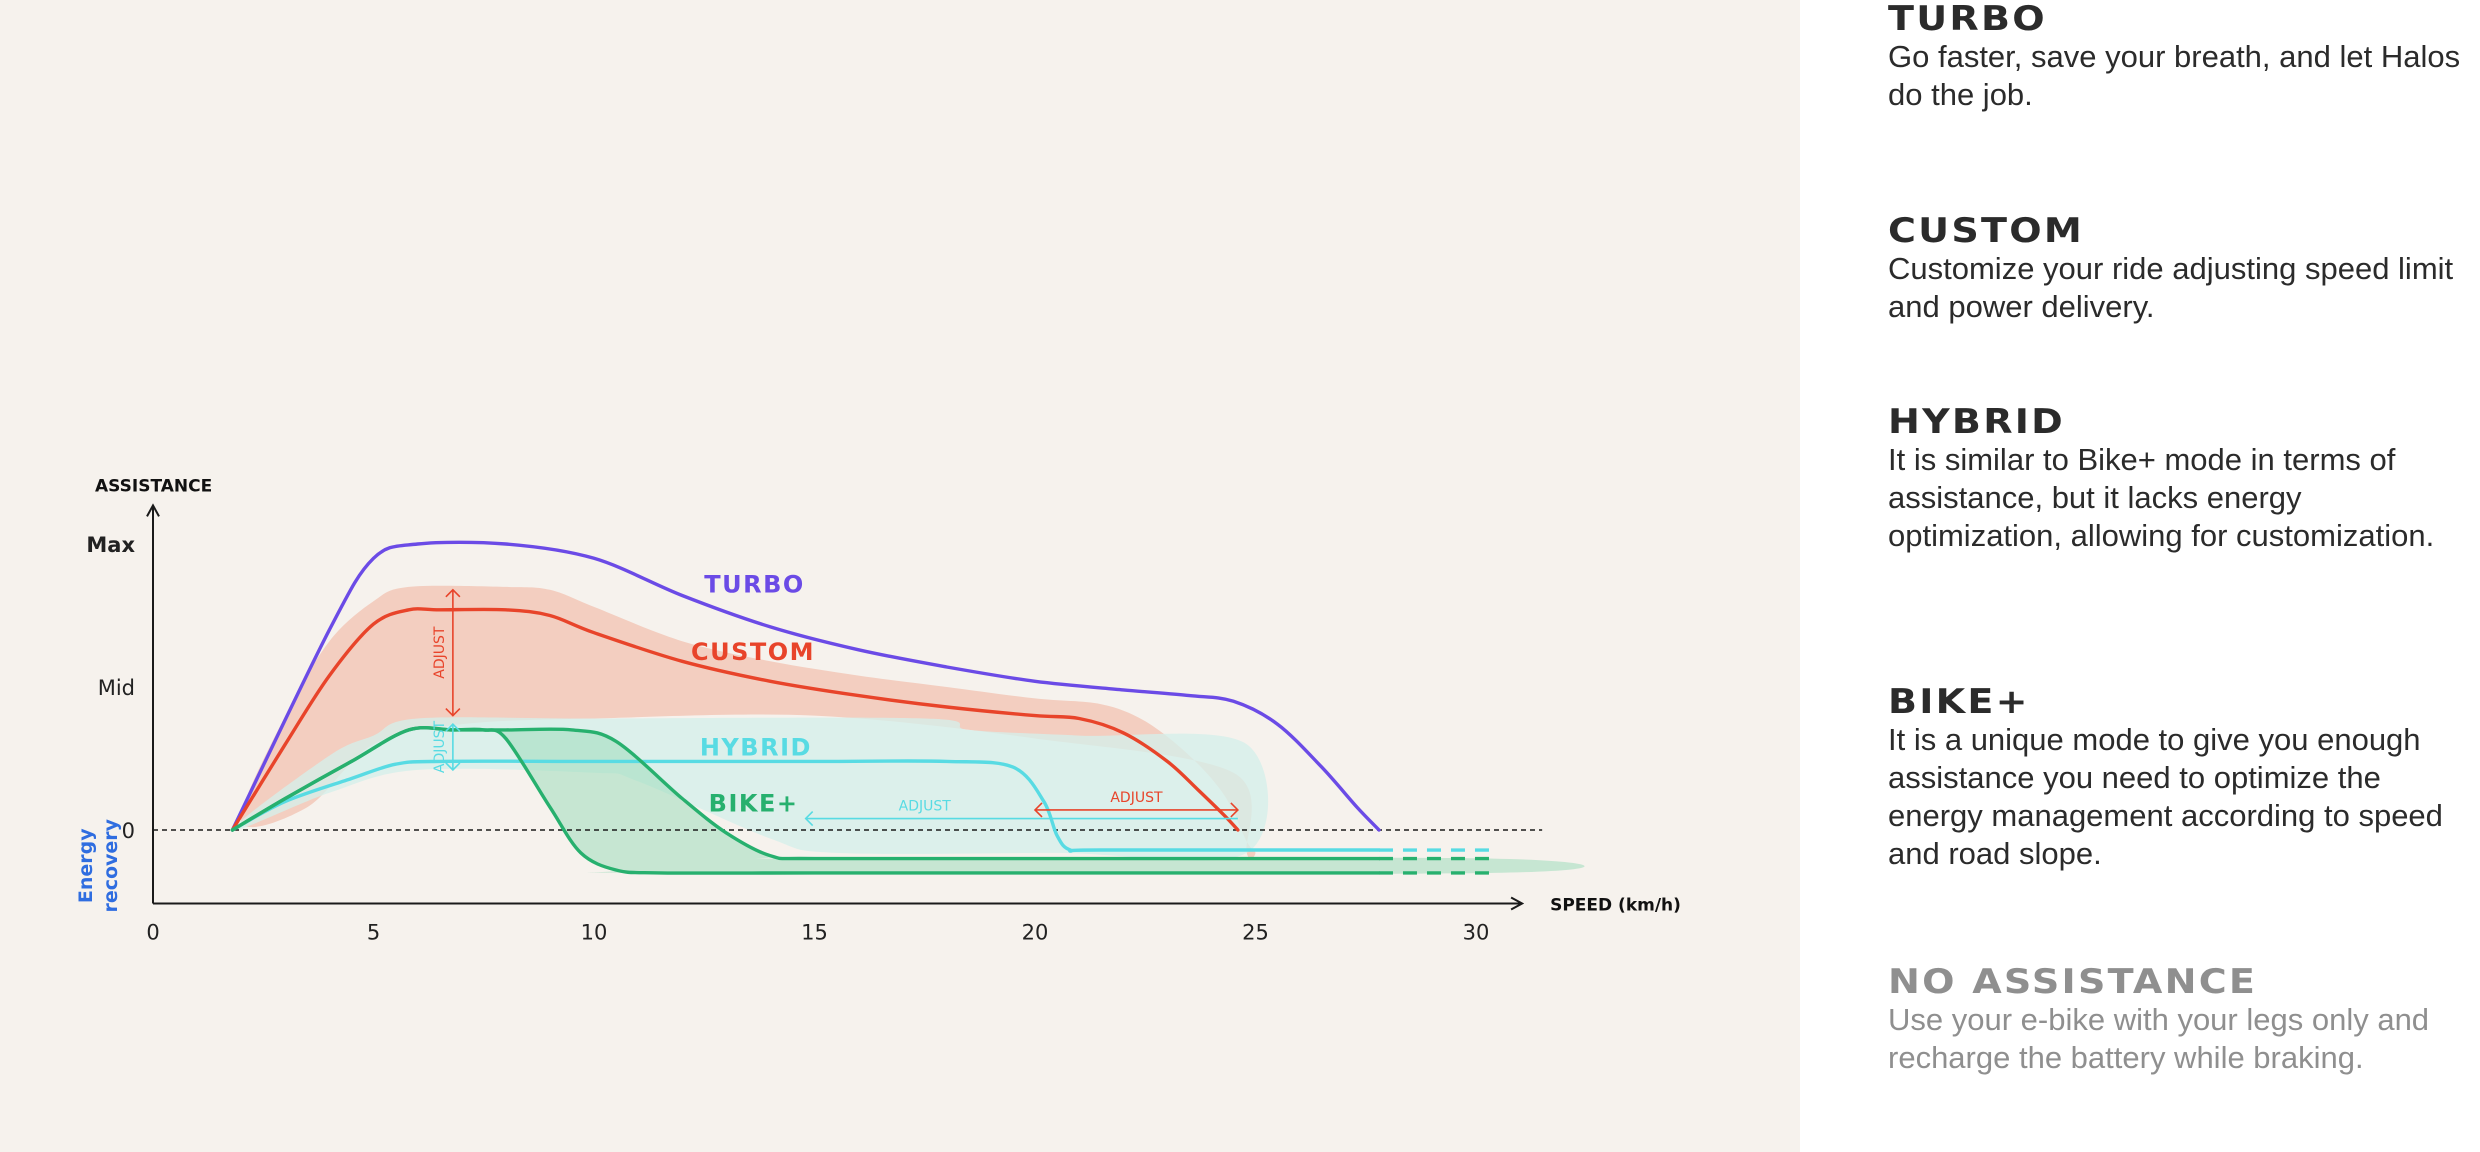 The width and height of the screenshot is (2480, 1152). Describe the element at coordinates (153, 486) in the screenshot. I see `y-axis-title: ASSISTANCE` at that location.